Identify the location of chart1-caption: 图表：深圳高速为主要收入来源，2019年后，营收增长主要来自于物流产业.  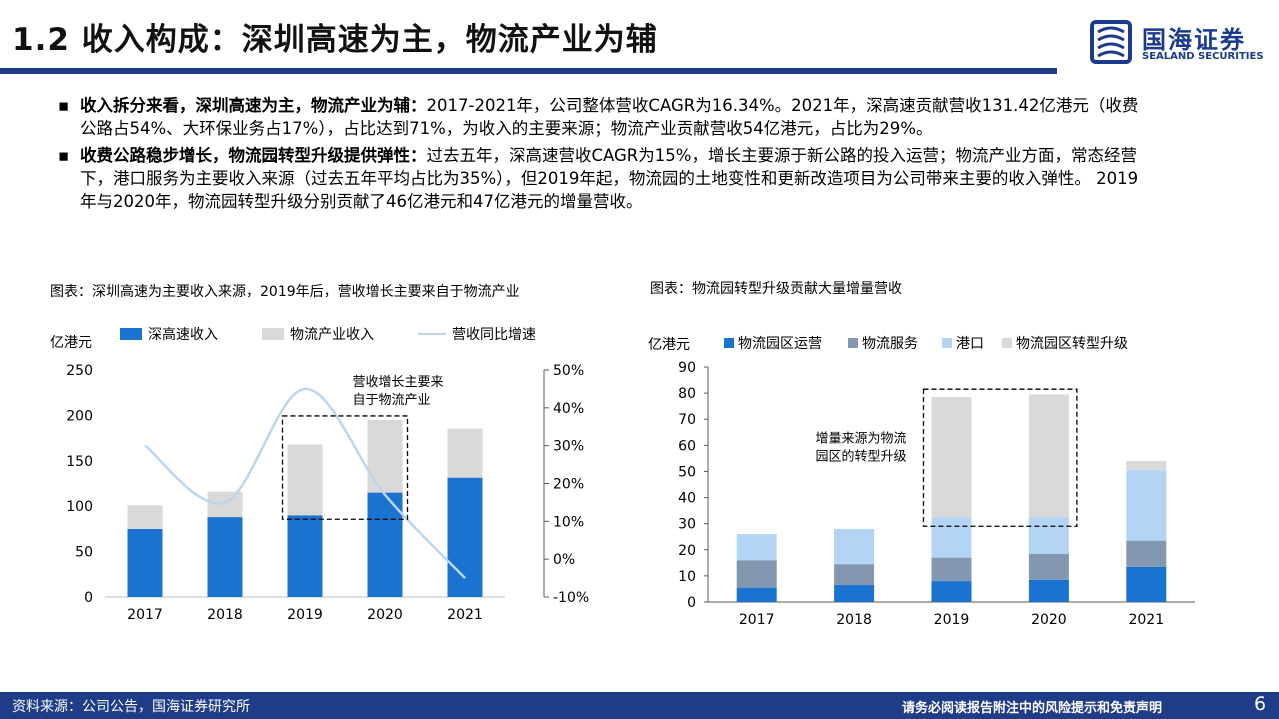
(285, 292).